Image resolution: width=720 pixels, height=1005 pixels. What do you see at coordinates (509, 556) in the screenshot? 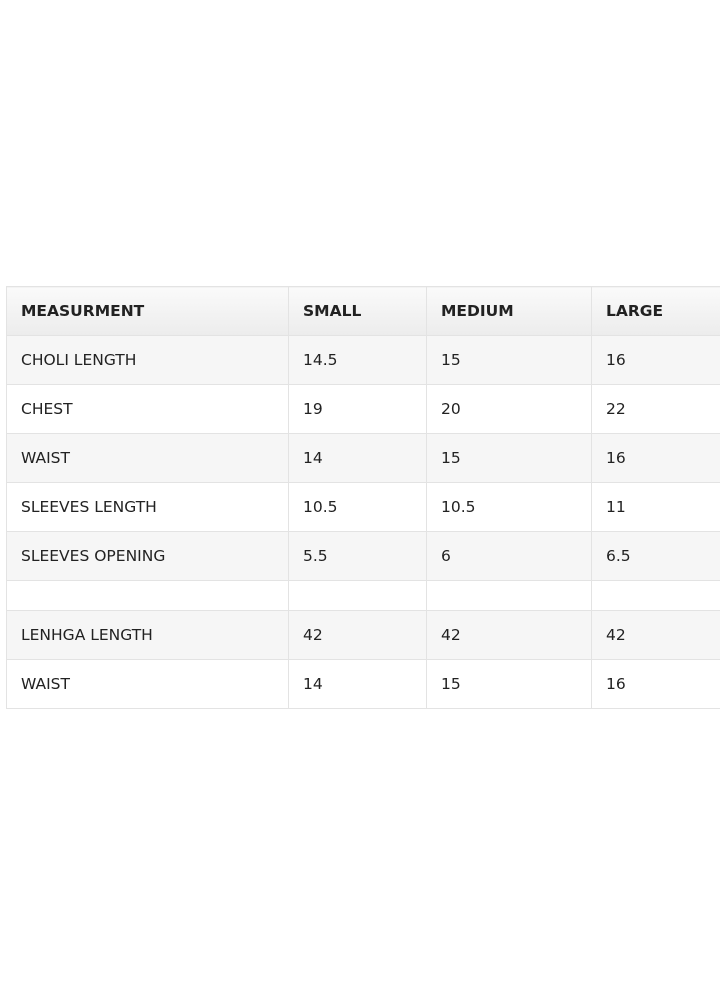
I see `cell: 6` at bounding box center [509, 556].